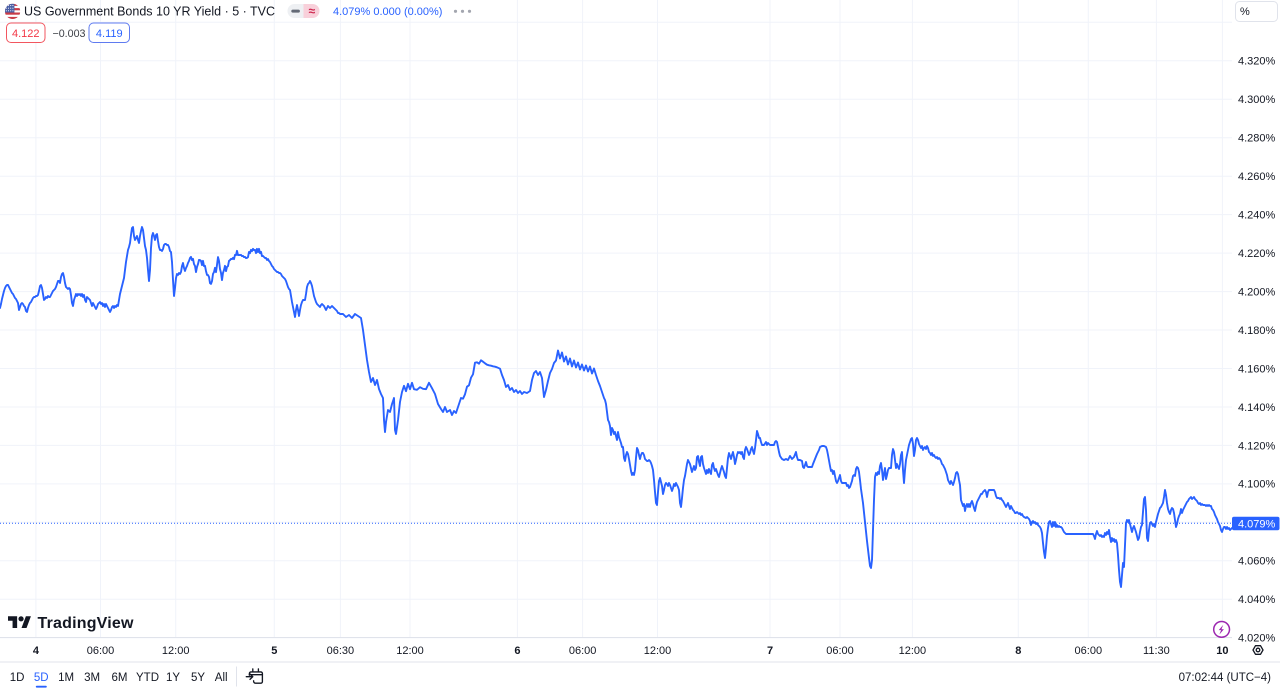  What do you see at coordinates (1257, 331) in the screenshot?
I see `svg-text: 4.180%` at bounding box center [1257, 331].